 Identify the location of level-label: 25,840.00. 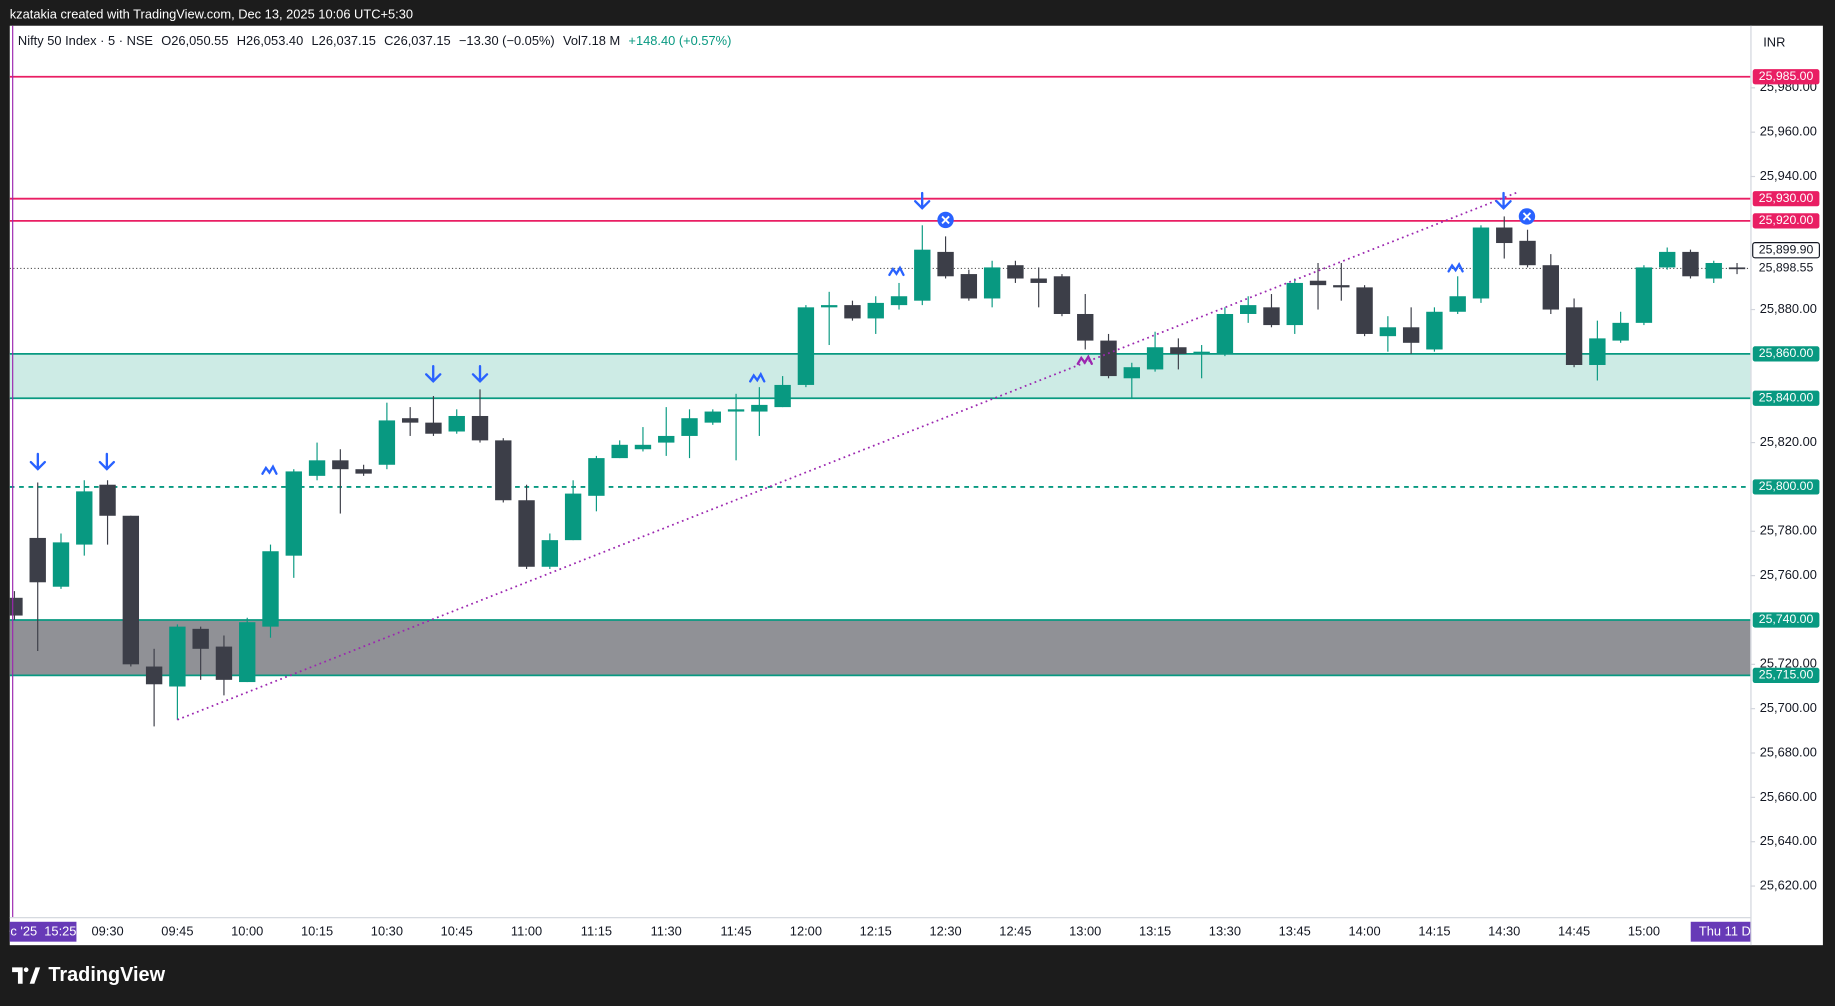
(1786, 397).